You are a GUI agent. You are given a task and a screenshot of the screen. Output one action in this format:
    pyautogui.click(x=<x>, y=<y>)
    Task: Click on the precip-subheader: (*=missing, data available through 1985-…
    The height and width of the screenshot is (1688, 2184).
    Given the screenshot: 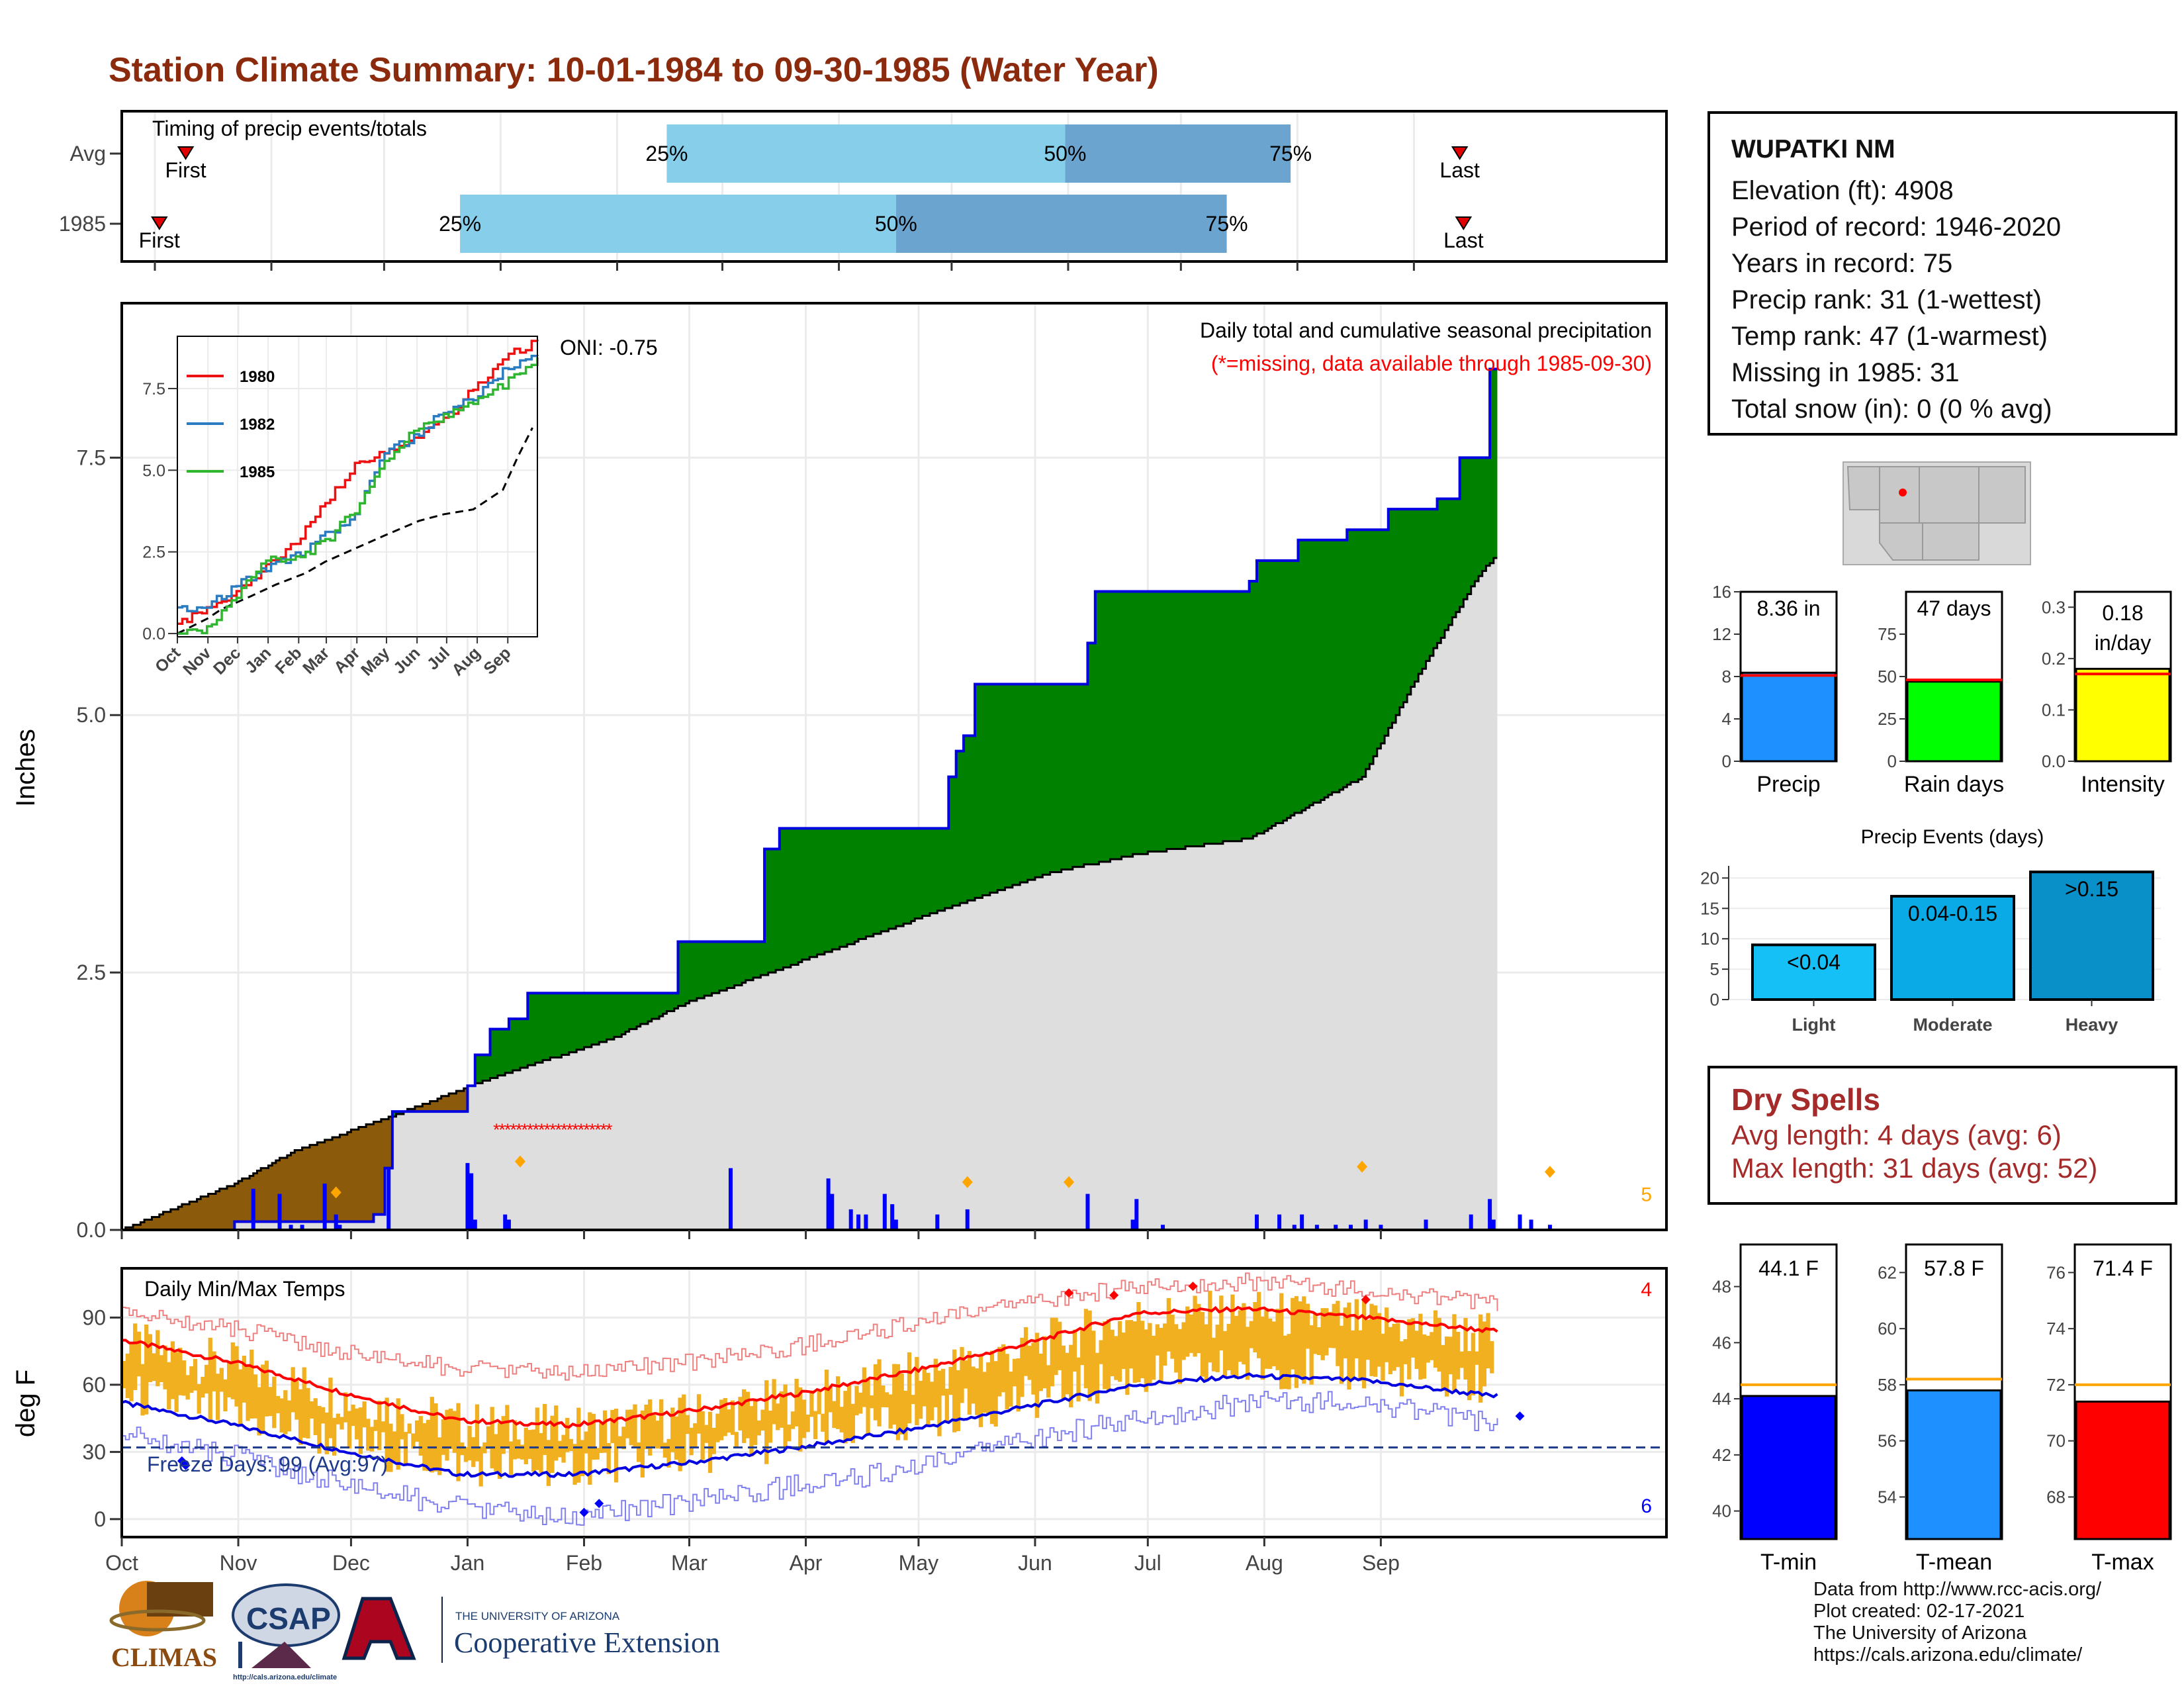 What is the action you would take?
    pyautogui.click(x=1431, y=363)
    